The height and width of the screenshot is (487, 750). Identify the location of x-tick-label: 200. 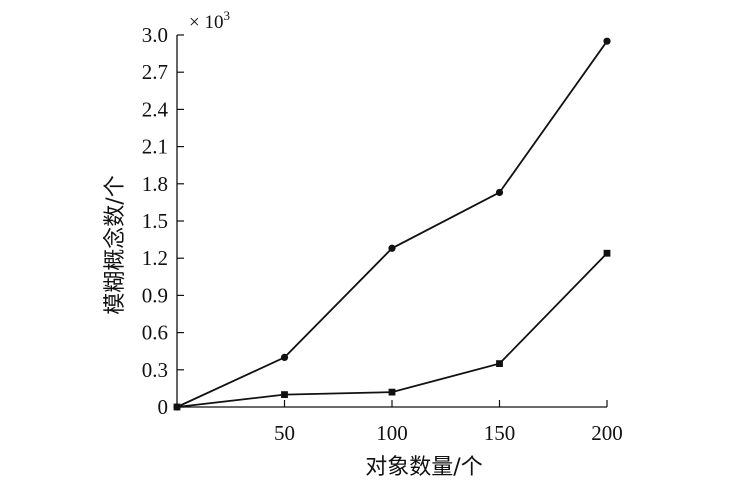
(607, 433).